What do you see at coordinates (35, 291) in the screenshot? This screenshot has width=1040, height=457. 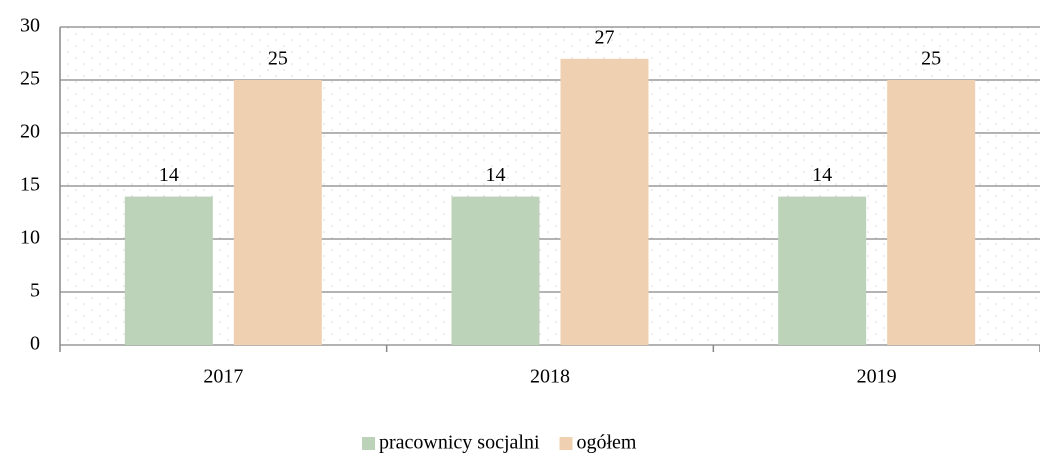 I see `y-tick-label: 5` at bounding box center [35, 291].